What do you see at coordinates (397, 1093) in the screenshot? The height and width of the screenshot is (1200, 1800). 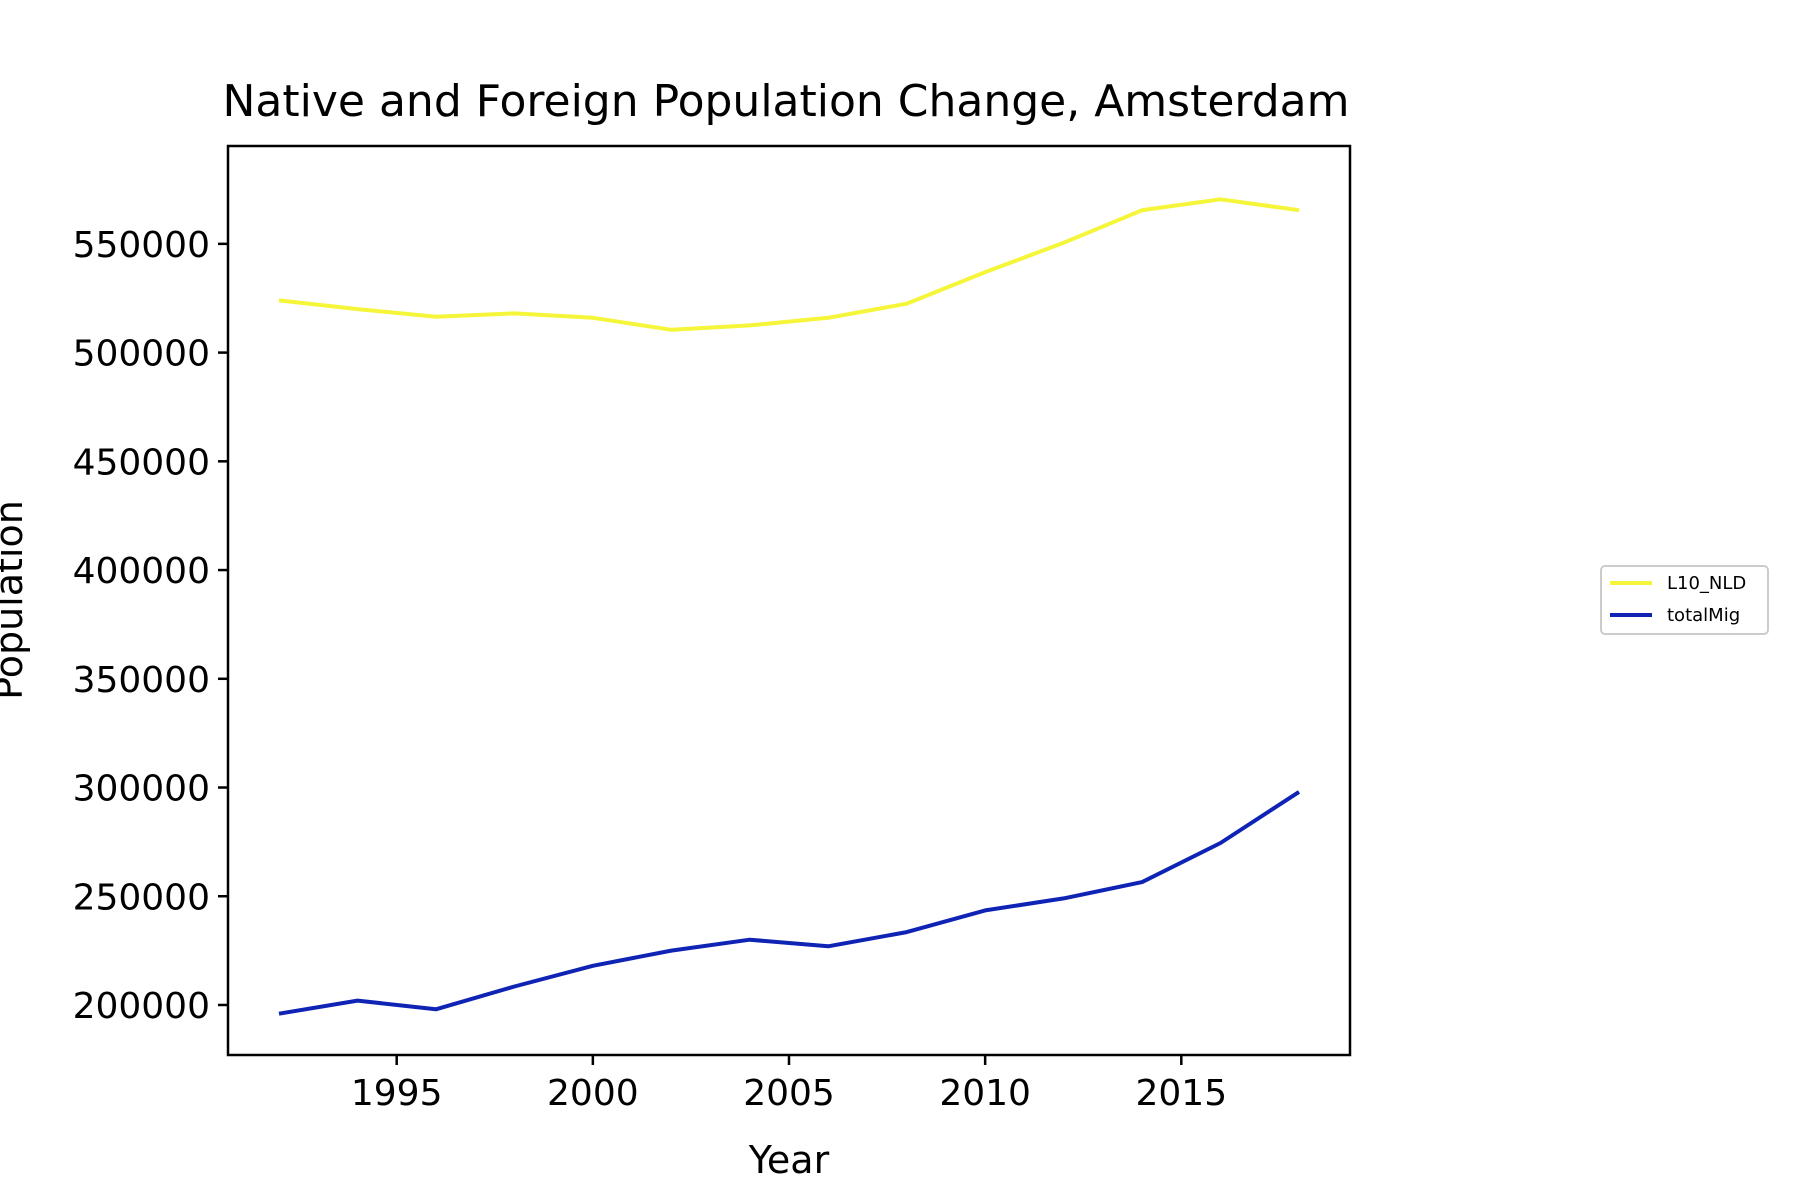 I see `x-tick-label: 1995` at bounding box center [397, 1093].